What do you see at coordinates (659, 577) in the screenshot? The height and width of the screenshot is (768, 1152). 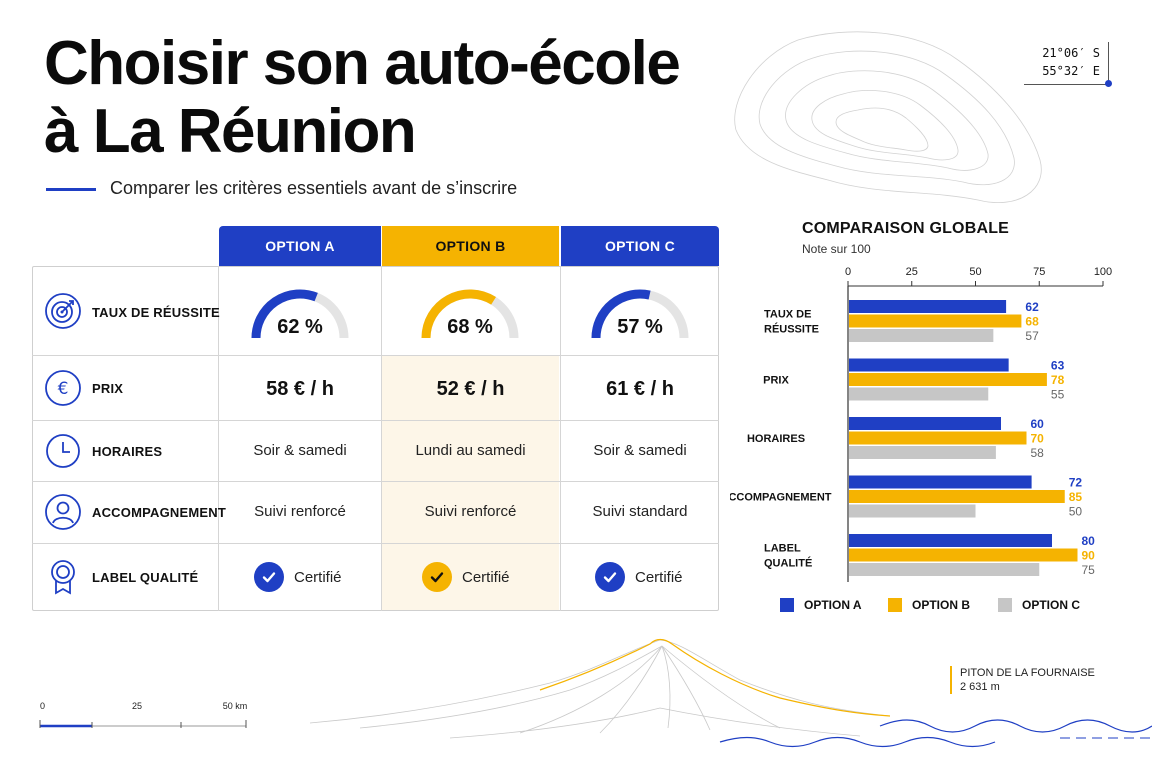 I see `quality-label-option-c: Certifié` at bounding box center [659, 577].